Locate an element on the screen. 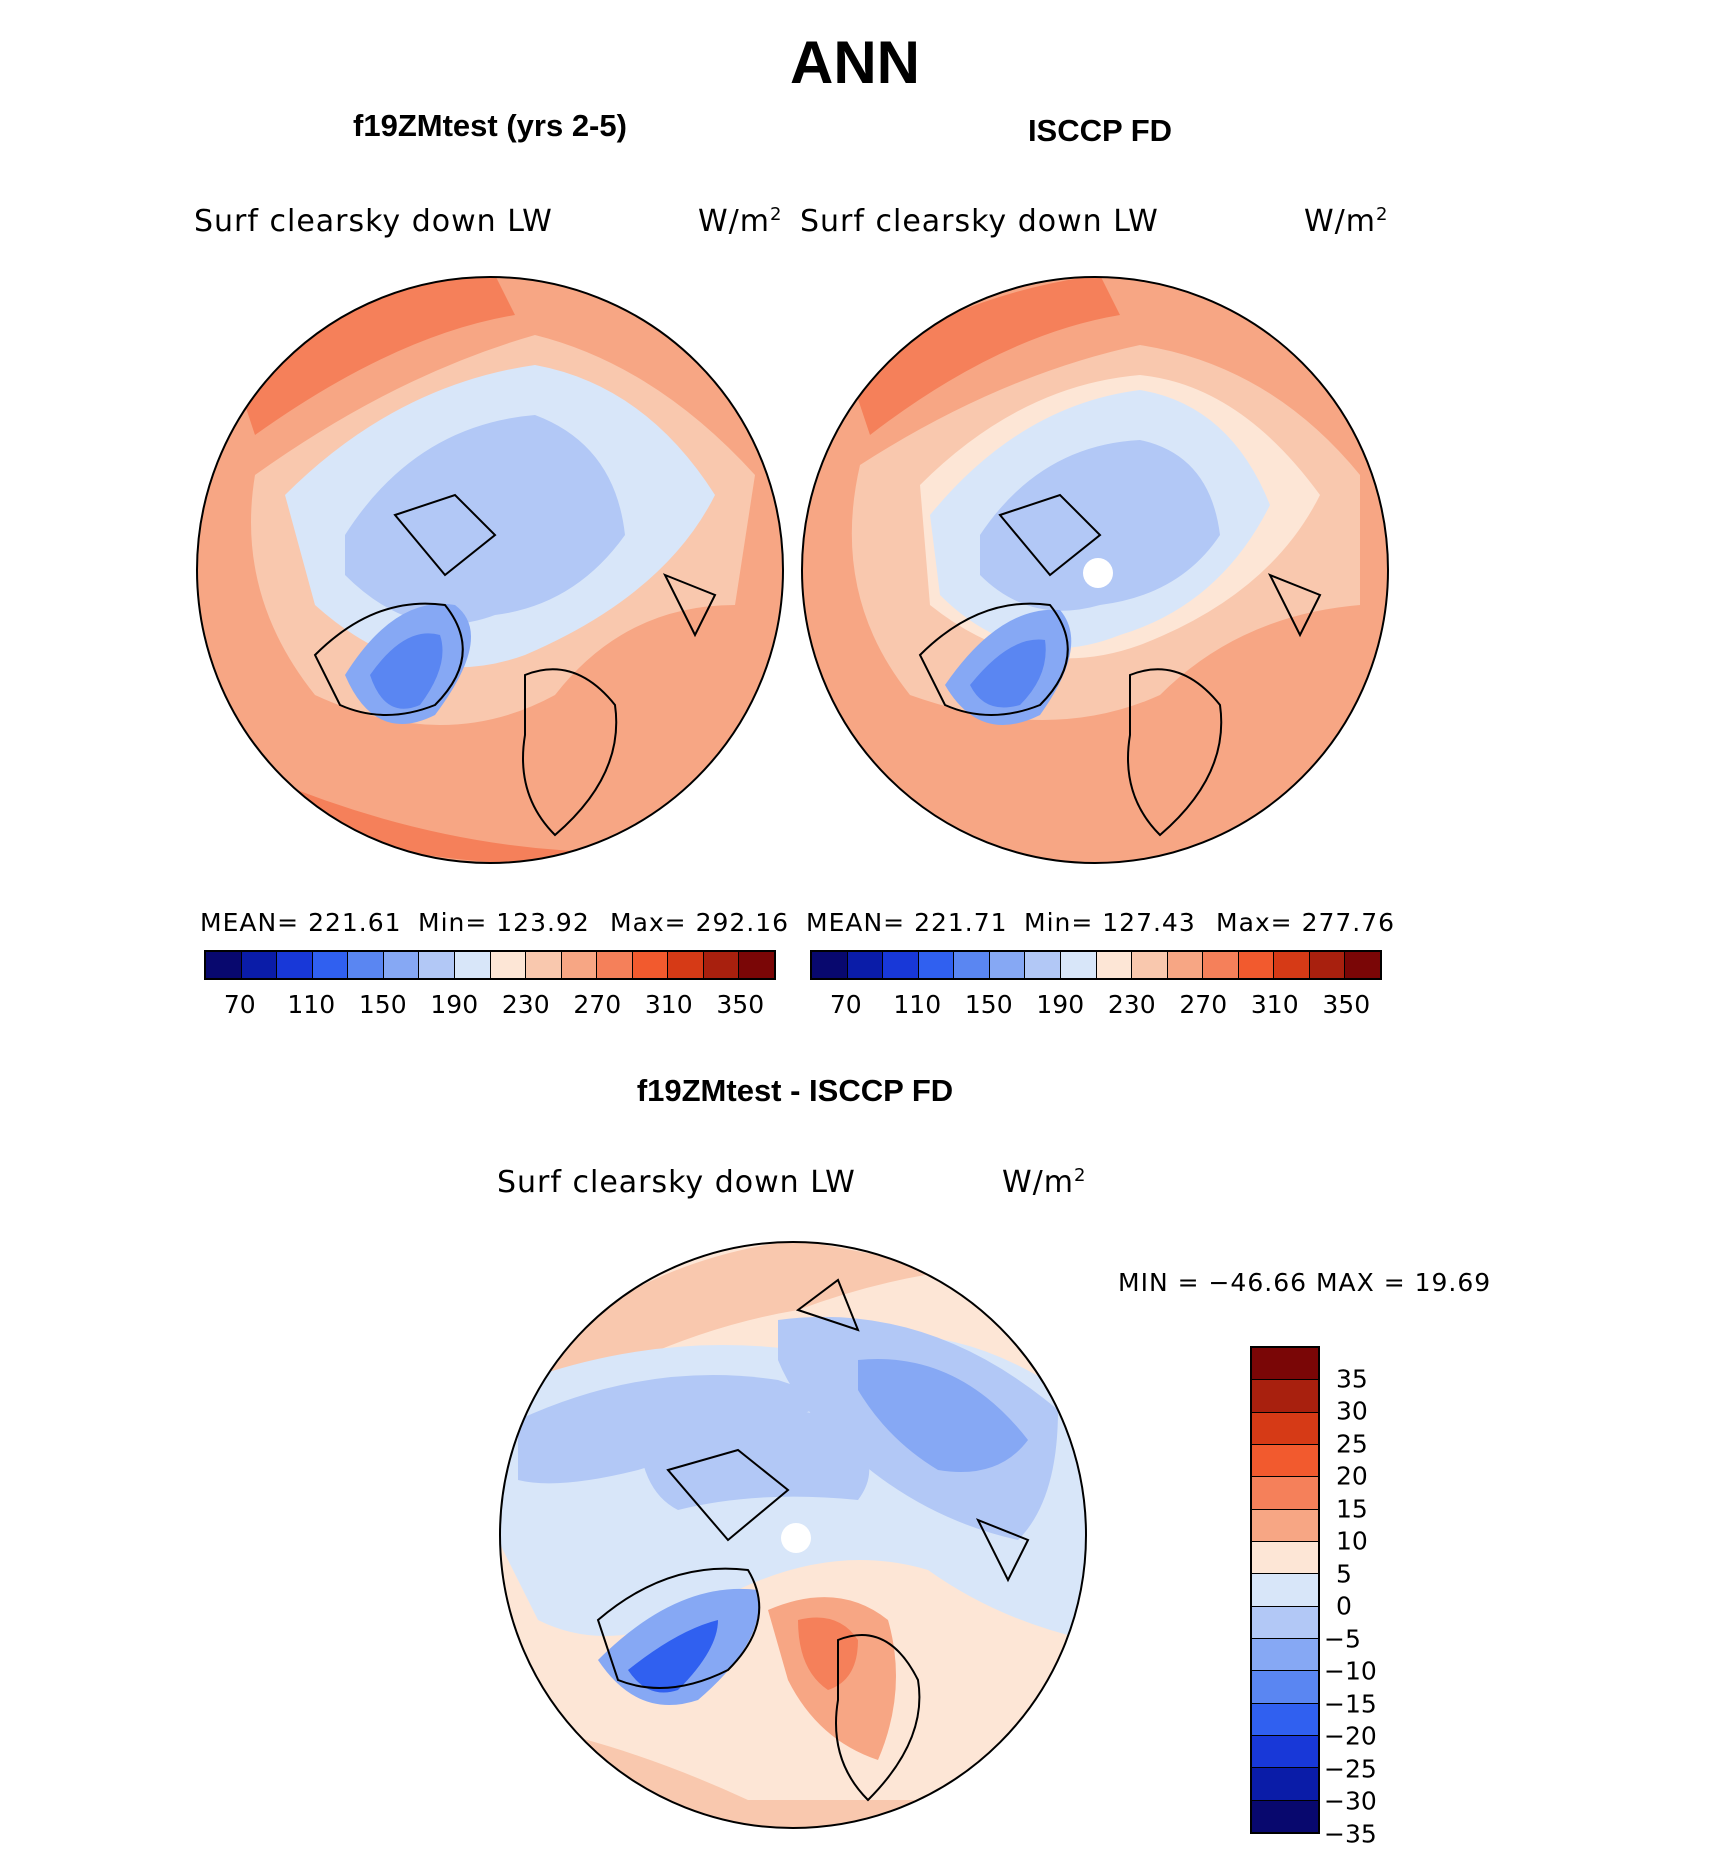 This screenshot has height=1849, width=1710. panel-1-max: Max= 292.16 is located at coordinates (700, 922).